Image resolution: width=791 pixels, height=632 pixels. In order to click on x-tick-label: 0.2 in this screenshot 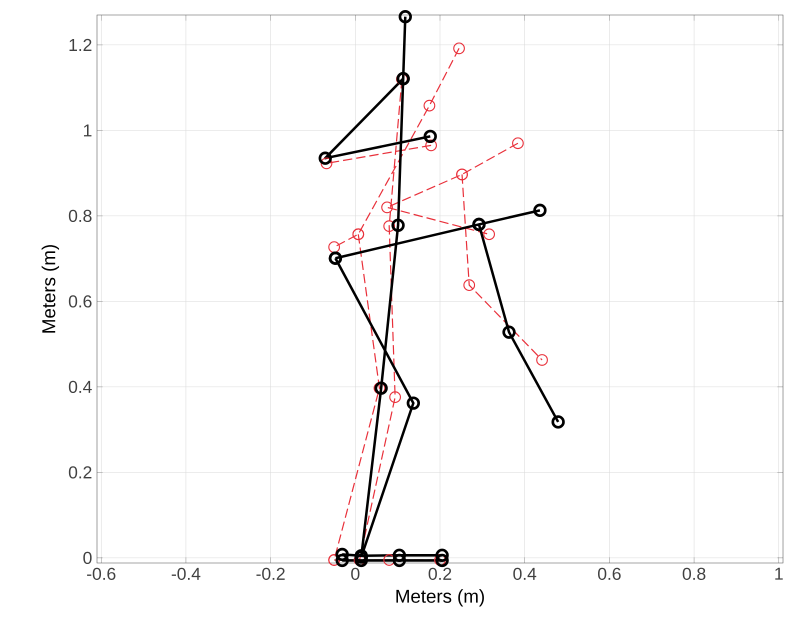, I will do `click(440, 574)`.